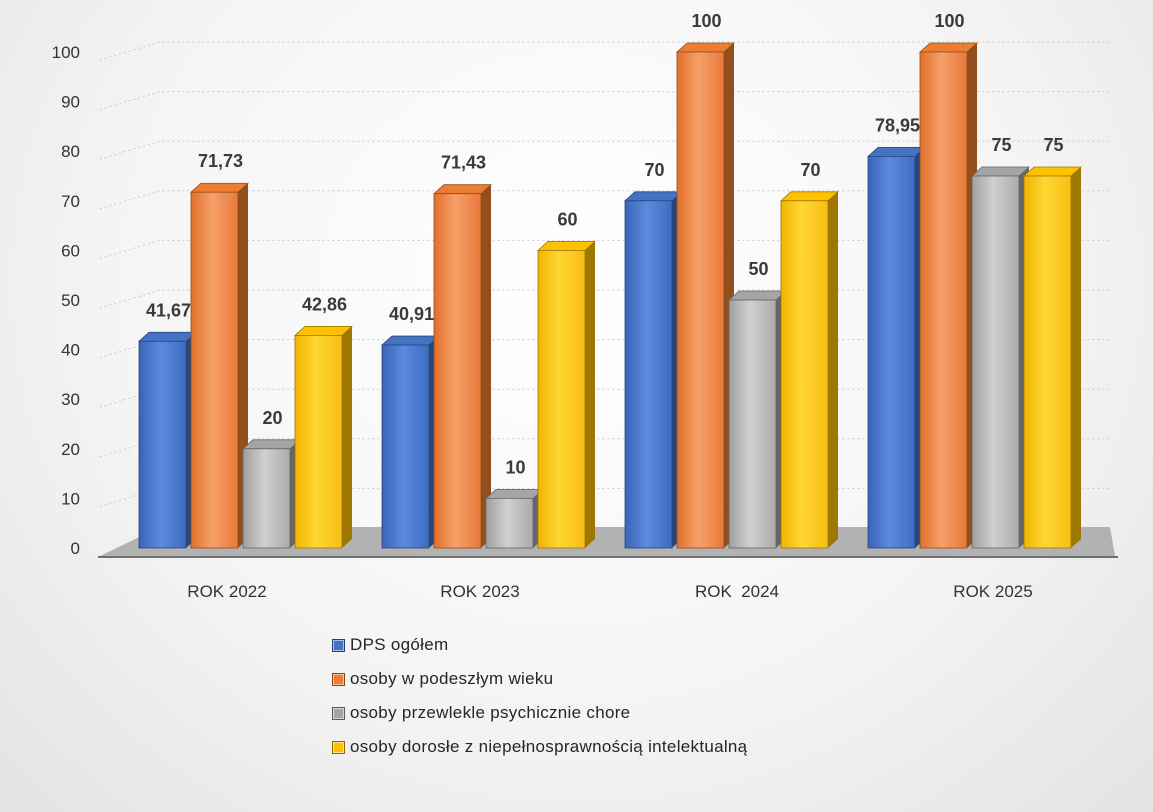 This screenshot has width=1153, height=812. Describe the element at coordinates (607, 541) in the screenshot. I see `chart-floor` at that location.